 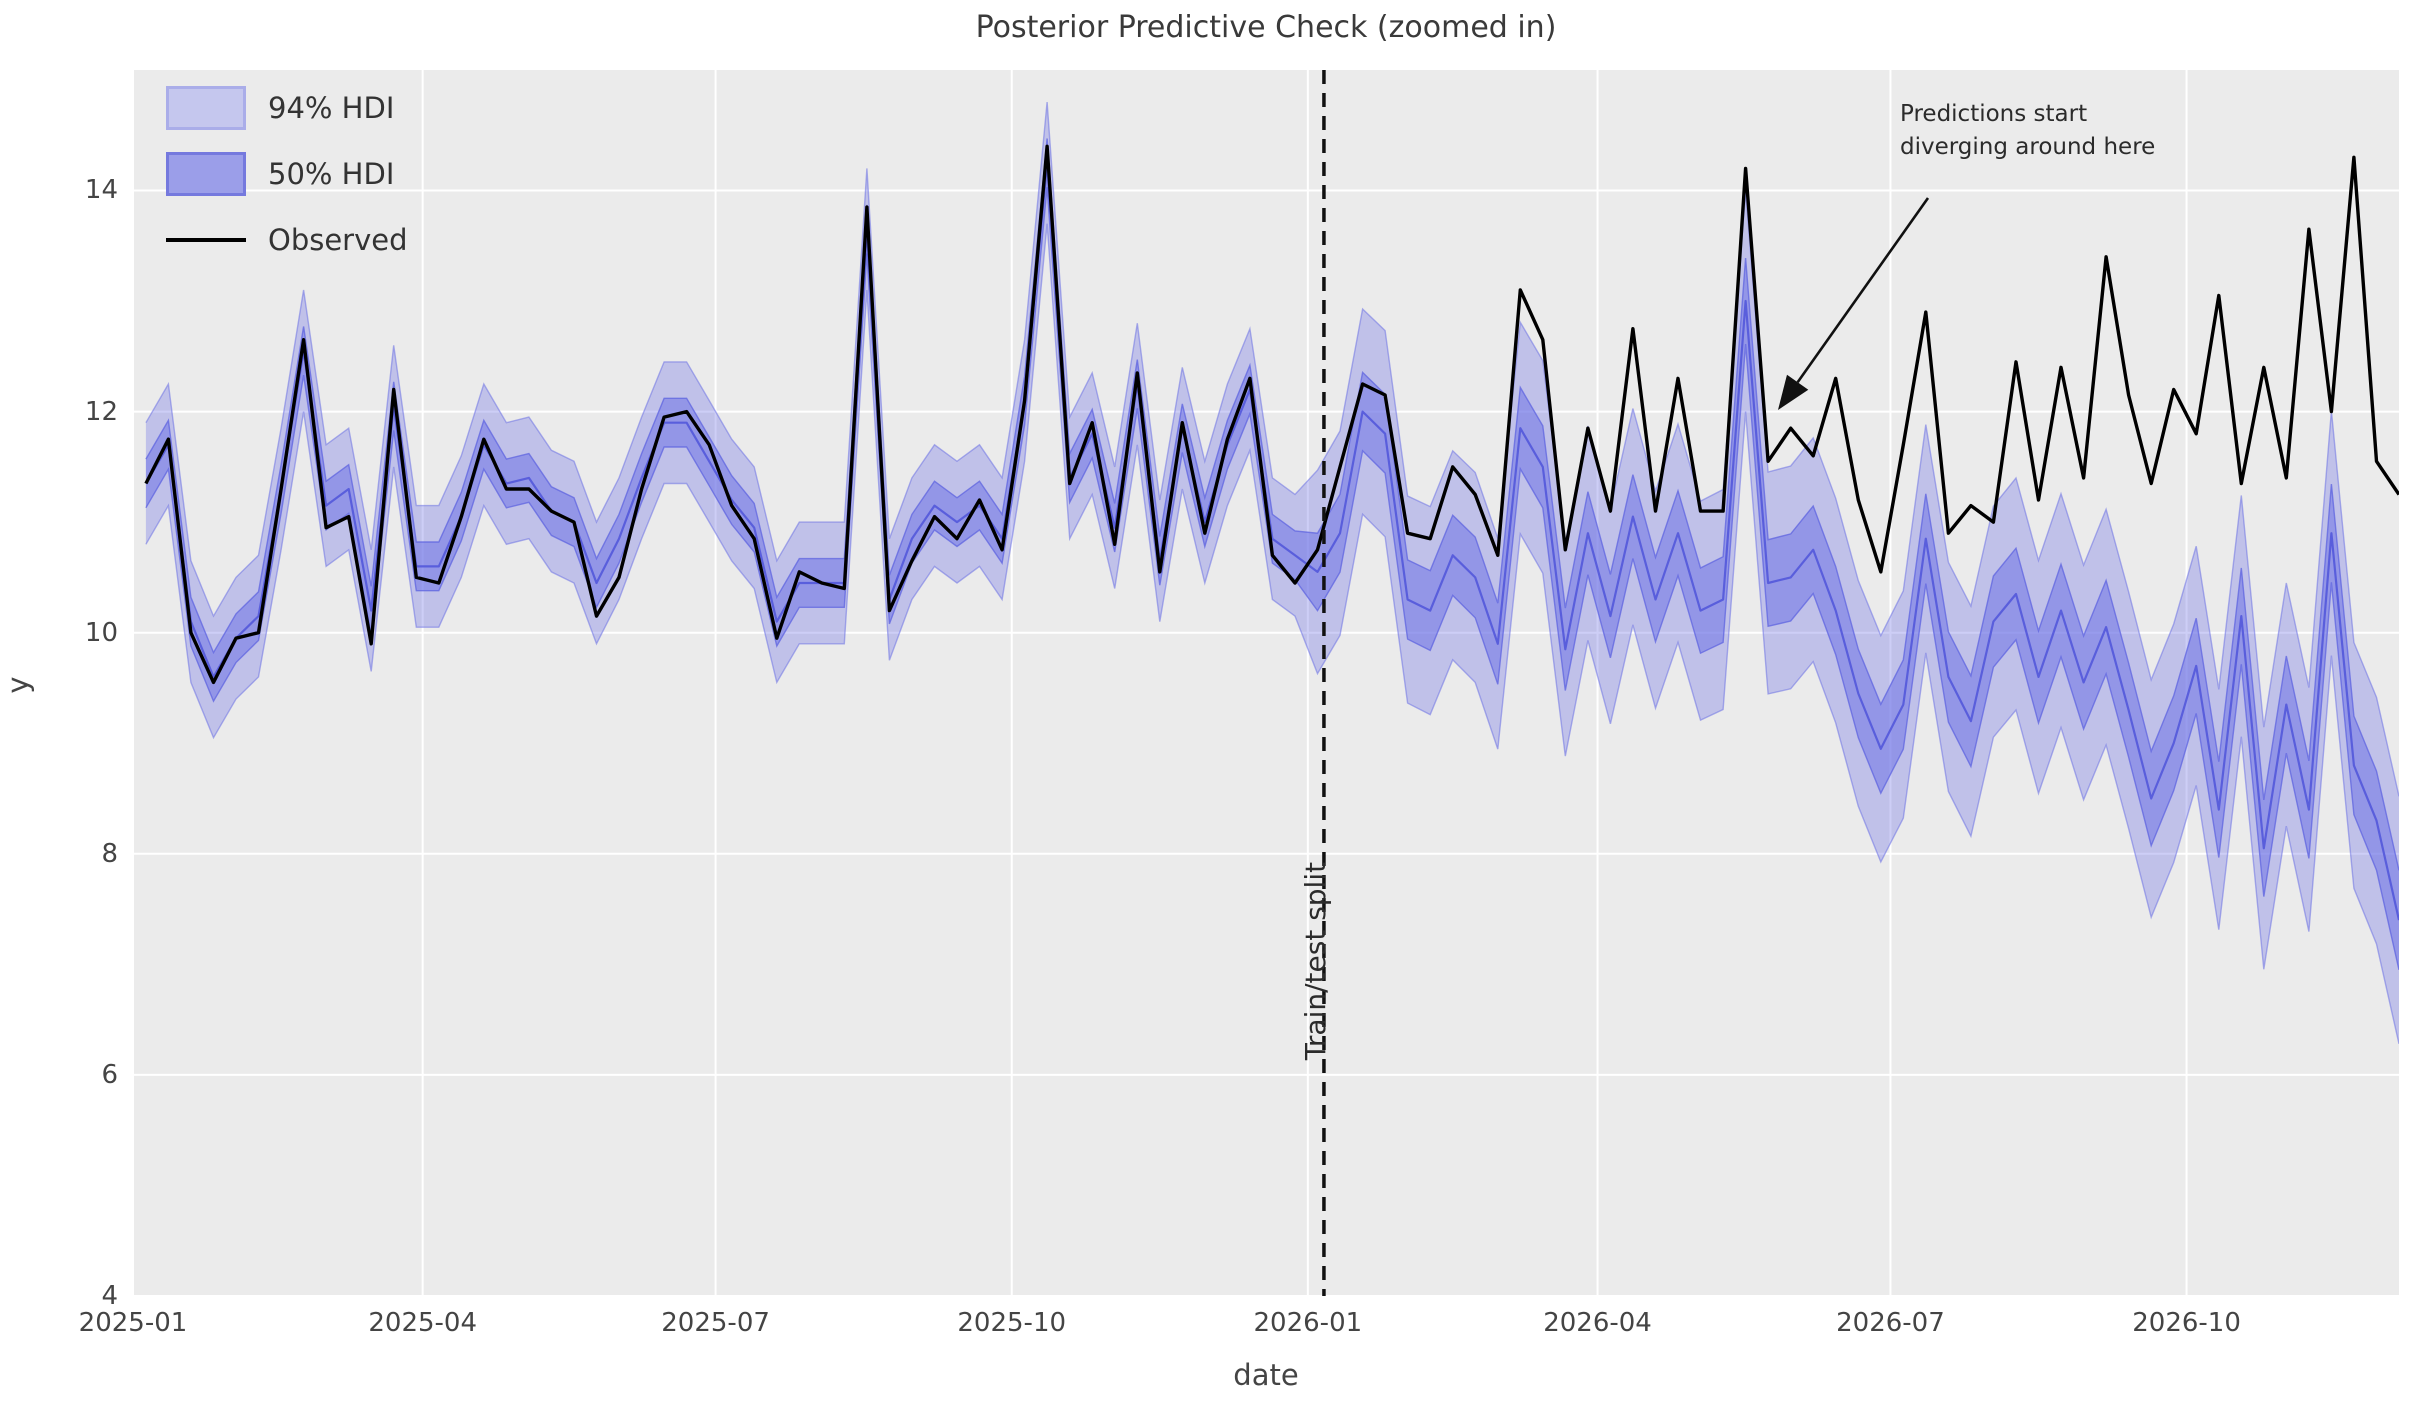 I want to click on x-tick-2025-07: 2025-07, so click(x=715, y=1323).